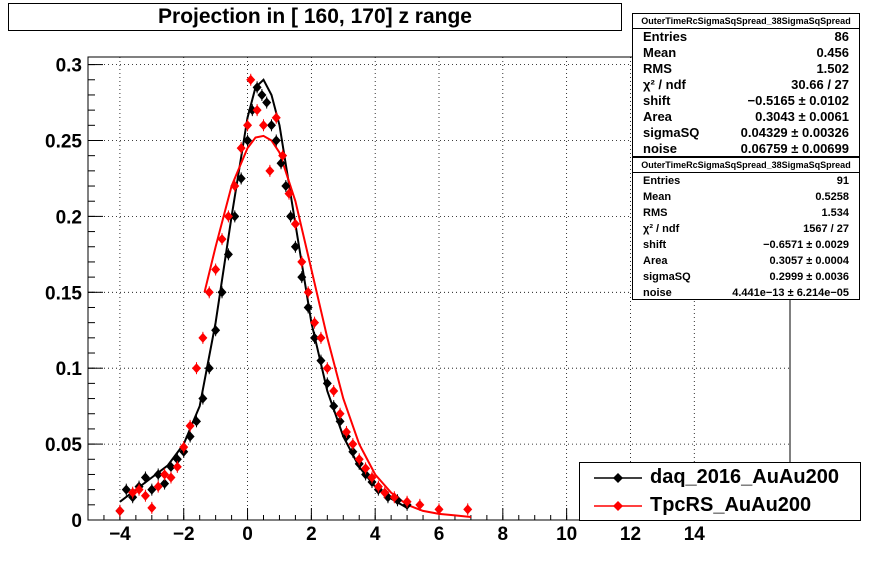 Image resolution: width=878 pixels, height=578 pixels. What do you see at coordinates (315, 17) in the screenshot?
I see `chart-title: Projection in [ 160, 170] z range` at bounding box center [315, 17].